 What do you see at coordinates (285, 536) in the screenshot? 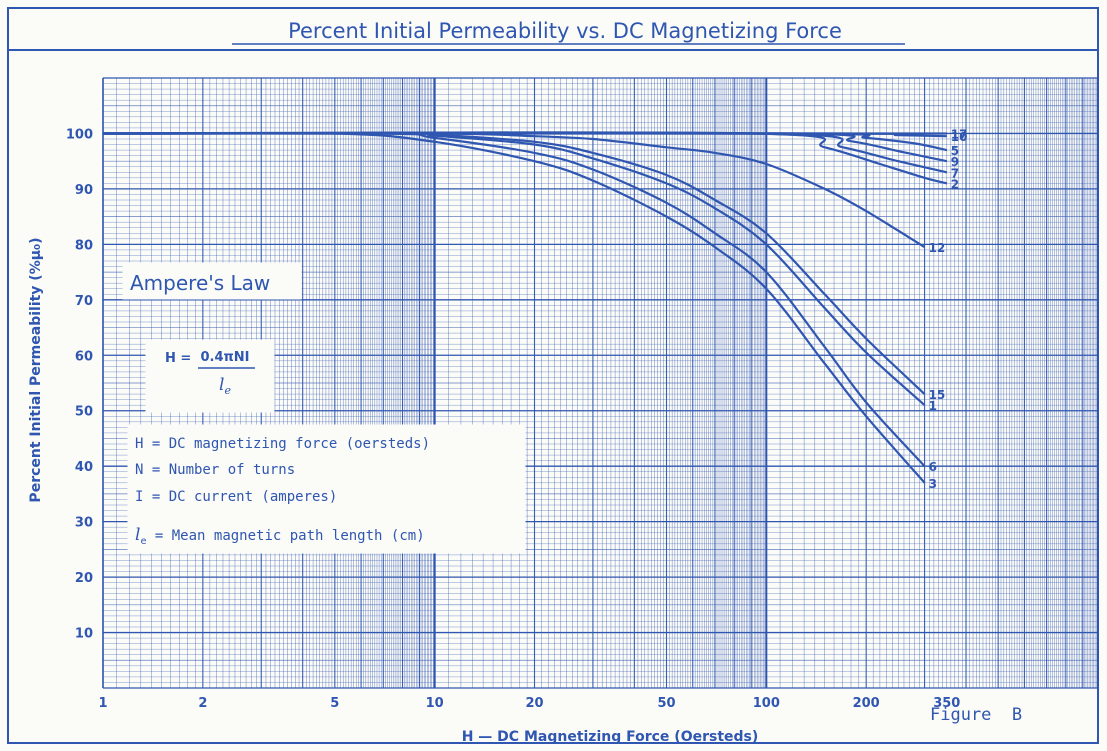
I see `definition-line-4-text: = Mean magnetic path length (cm)` at bounding box center [285, 536].